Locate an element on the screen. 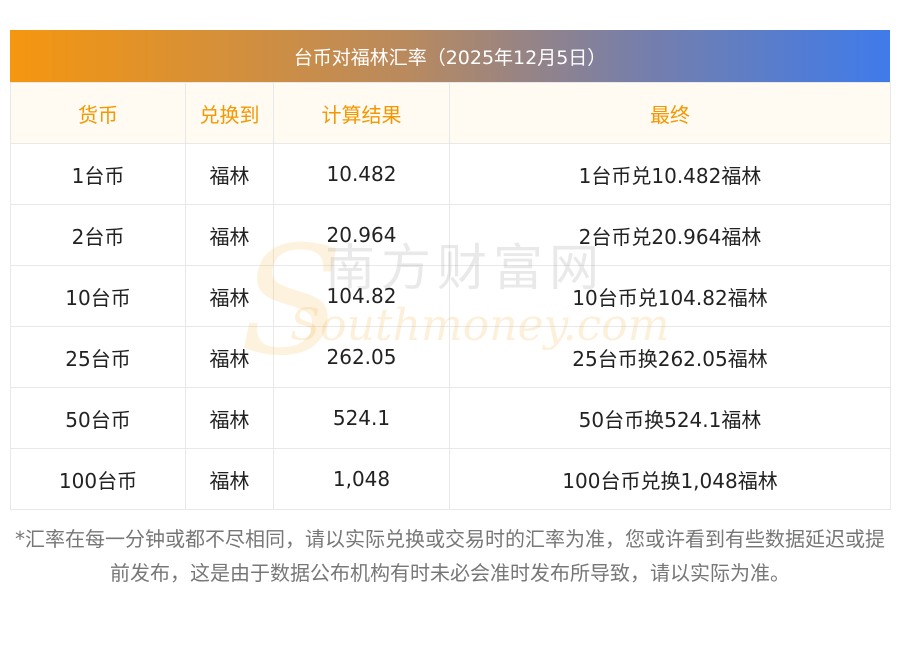  table-title: 台币对福林汇率（2025年12月5日） is located at coordinates (450, 56).